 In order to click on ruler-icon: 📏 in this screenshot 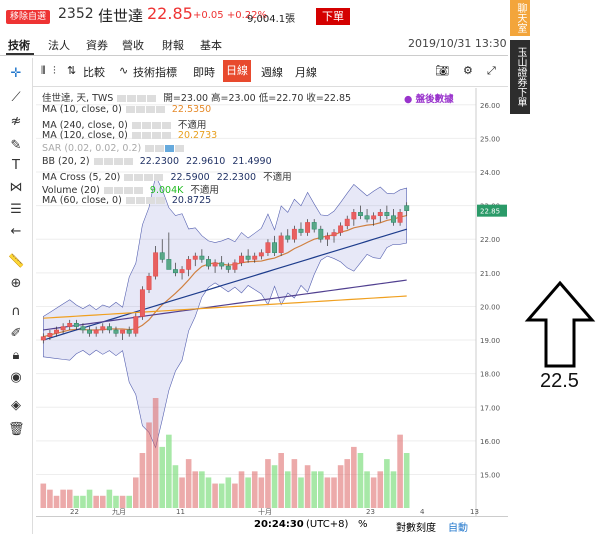, I will do `click(16, 261)`.